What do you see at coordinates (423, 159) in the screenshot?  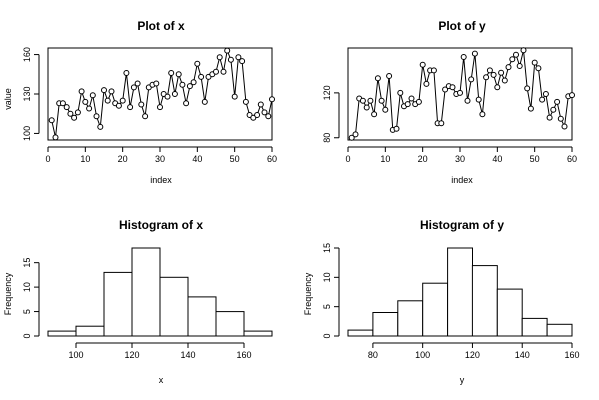 I see `plot-of-y-x-tick-label: 20` at bounding box center [423, 159].